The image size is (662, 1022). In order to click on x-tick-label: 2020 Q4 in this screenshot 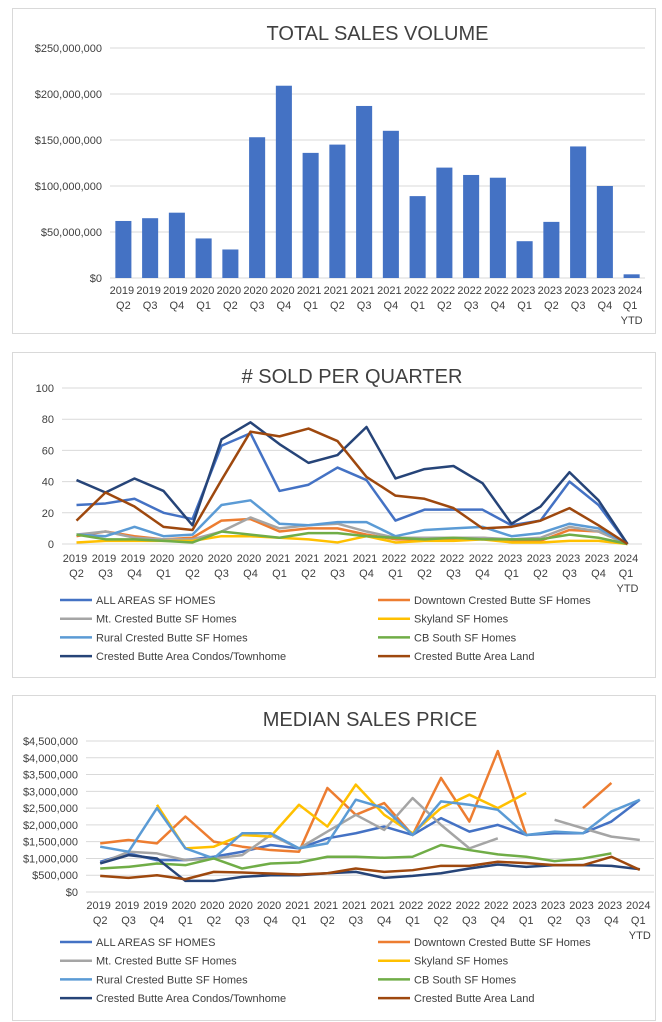, I will do `click(271, 913)`.